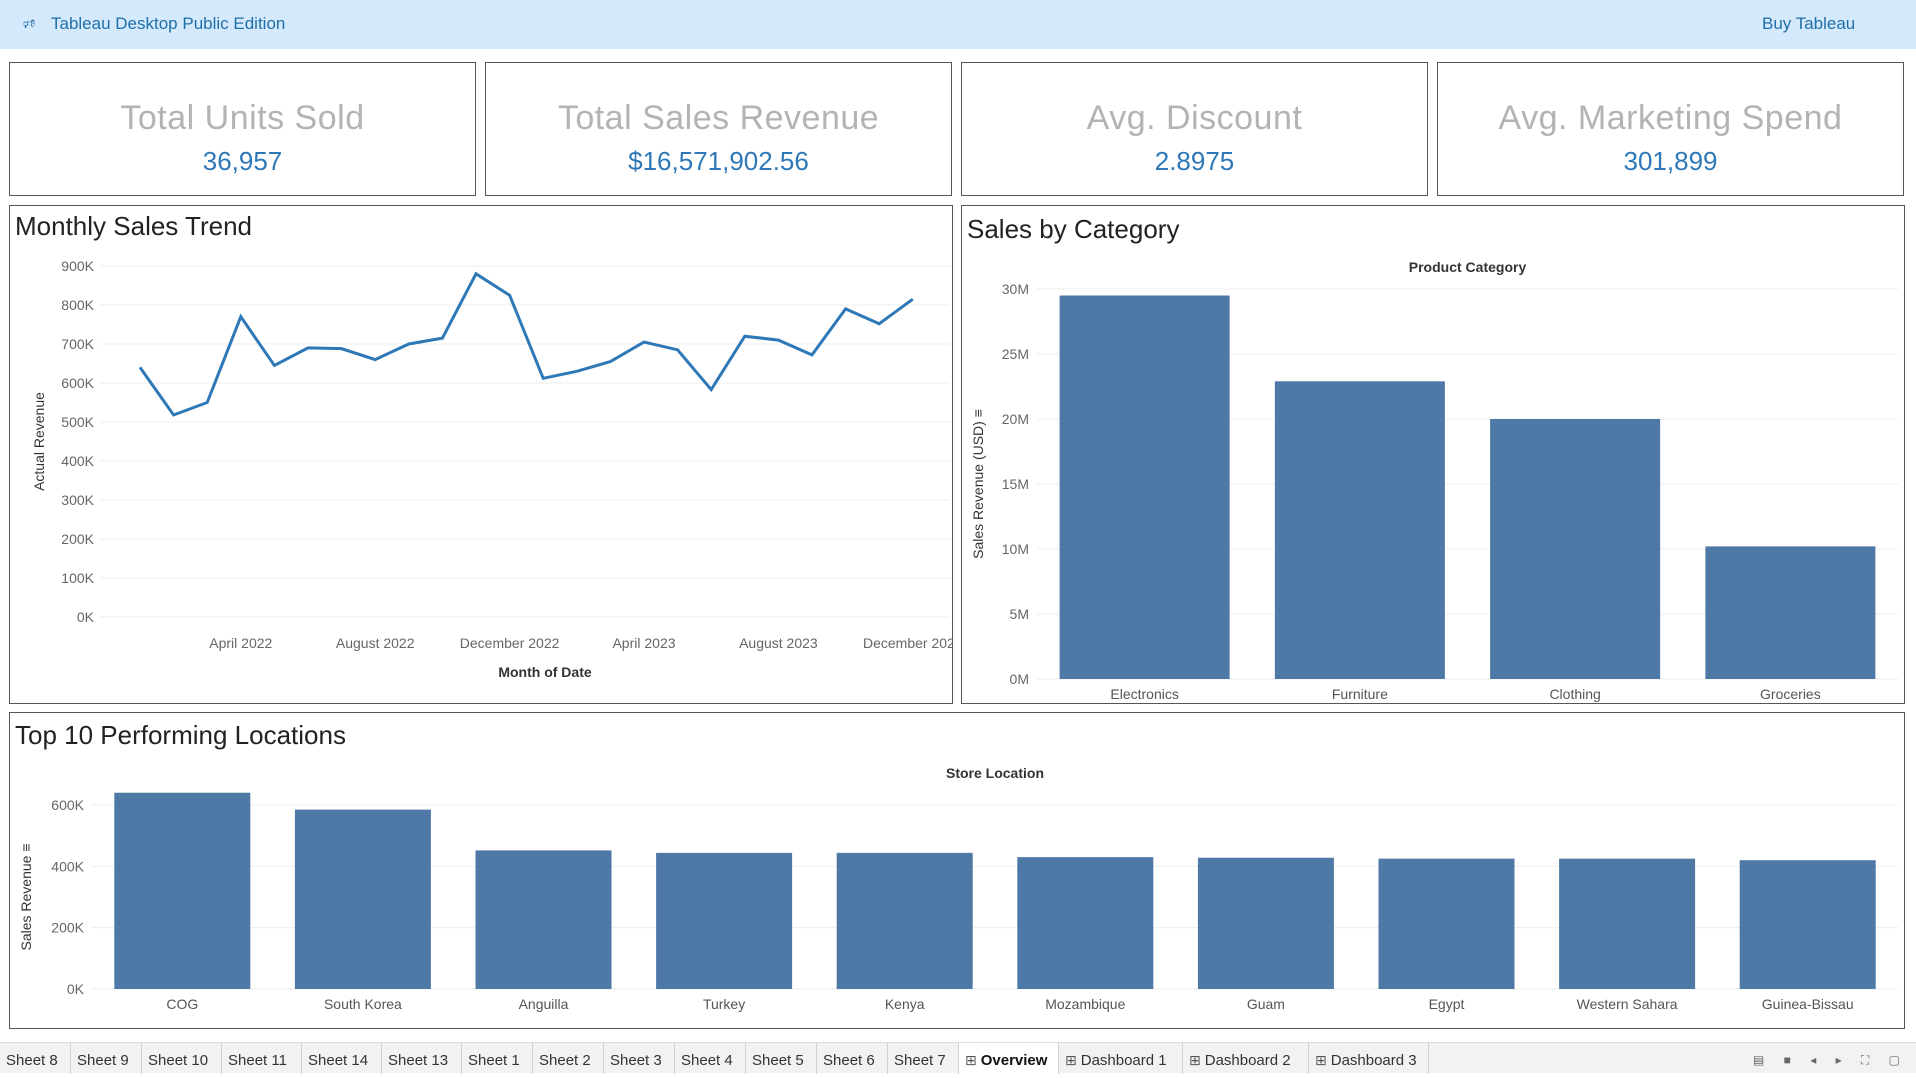 The image size is (1916, 1078). What do you see at coordinates (1808, 1004) in the screenshot?
I see `category-label: Guinea-Bissau` at bounding box center [1808, 1004].